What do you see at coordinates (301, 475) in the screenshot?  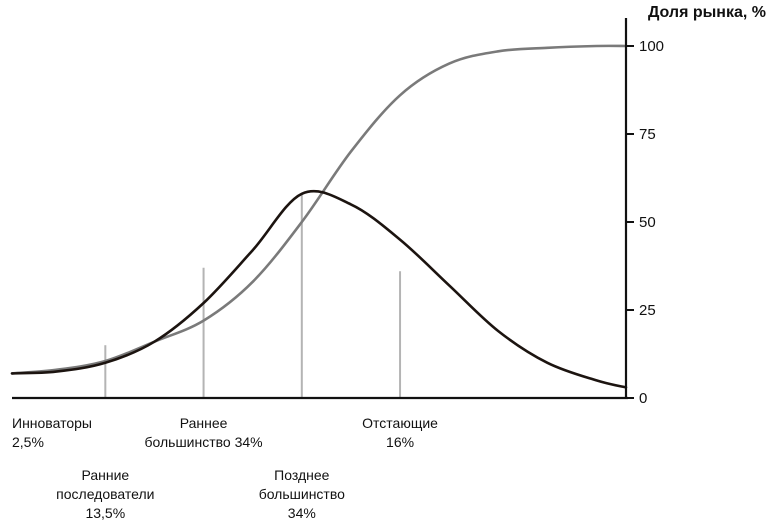 I see `segment-label-line: Позднее` at bounding box center [301, 475].